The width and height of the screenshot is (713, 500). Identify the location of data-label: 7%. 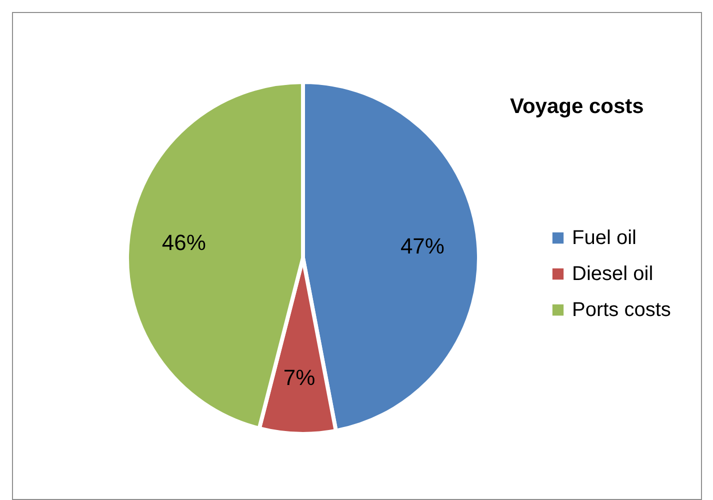
(299, 377).